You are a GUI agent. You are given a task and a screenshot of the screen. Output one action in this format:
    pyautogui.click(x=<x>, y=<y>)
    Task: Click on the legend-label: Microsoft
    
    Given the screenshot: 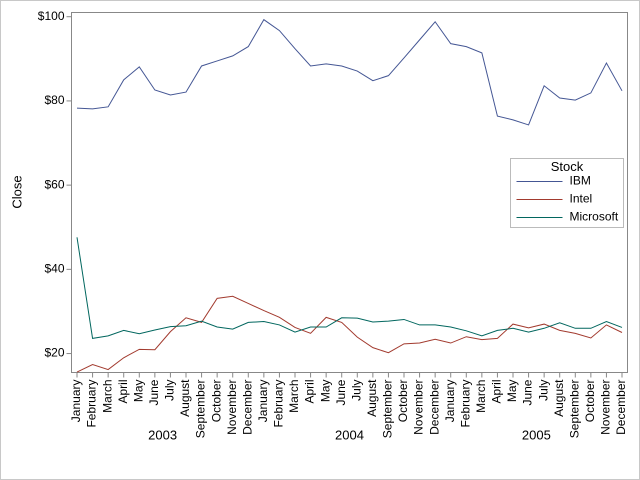 What is the action you would take?
    pyautogui.click(x=594, y=217)
    